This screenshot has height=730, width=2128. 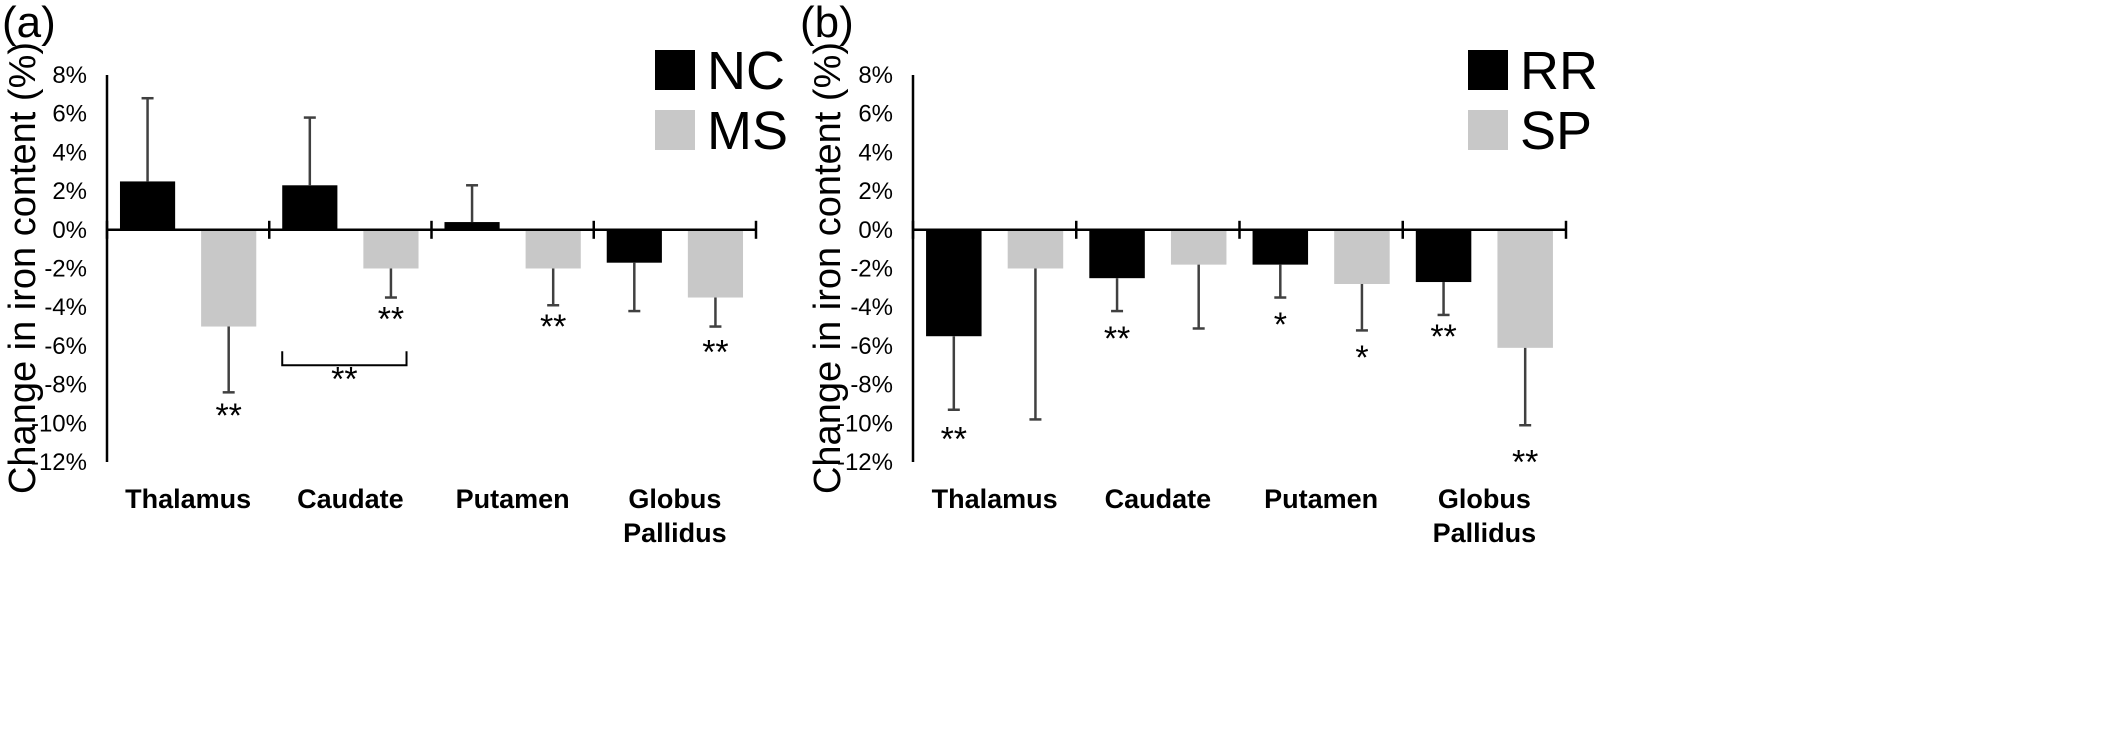 What do you see at coordinates (675, 70) in the screenshot?
I see `legend-swatch-nc` at bounding box center [675, 70].